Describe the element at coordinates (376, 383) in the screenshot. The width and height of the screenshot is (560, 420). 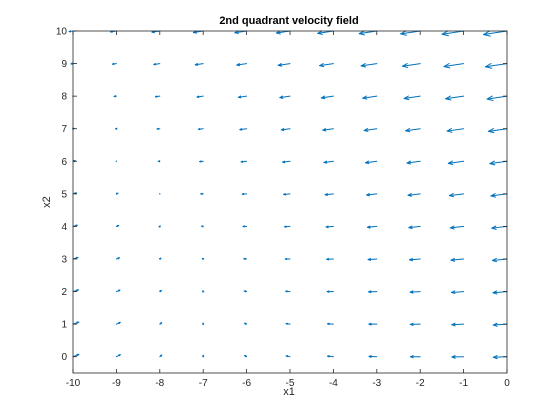
I see `x-tick-label: -3` at that location.